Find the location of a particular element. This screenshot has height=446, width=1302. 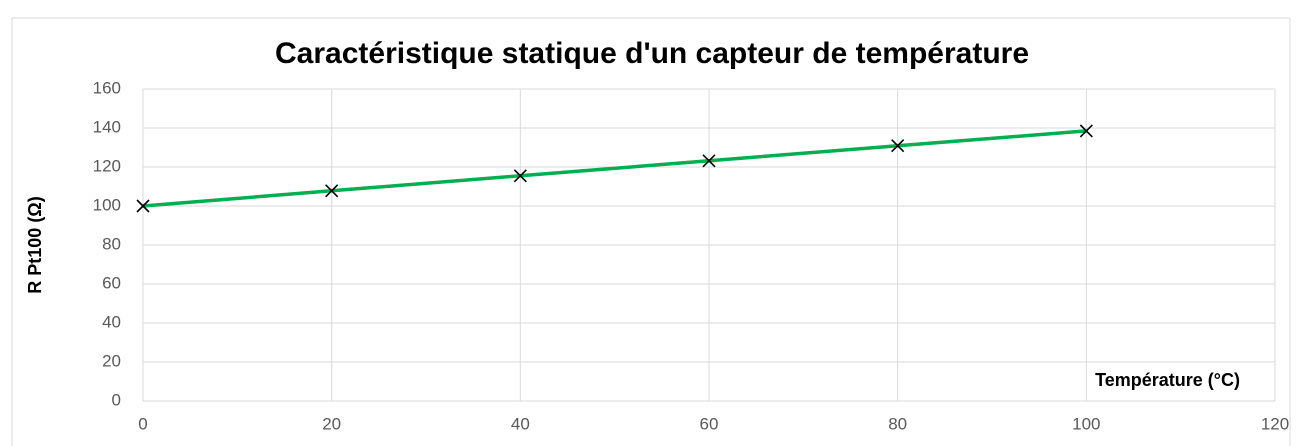

x-tick-label: 40 is located at coordinates (520, 423).